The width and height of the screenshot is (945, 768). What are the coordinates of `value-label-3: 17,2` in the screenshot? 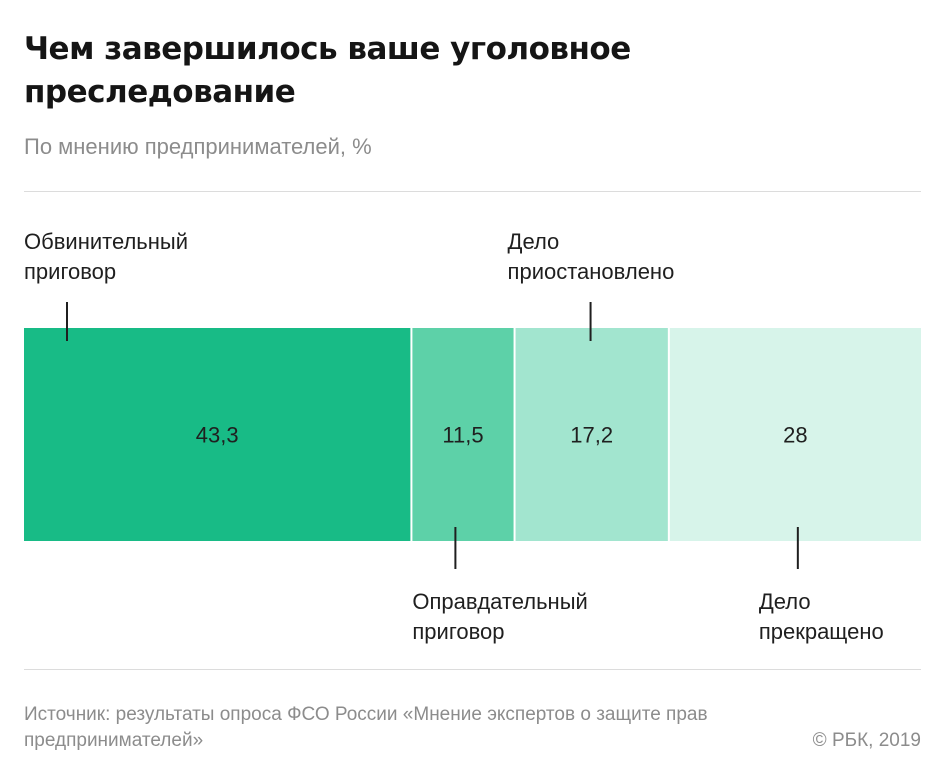 It's located at (591, 435).